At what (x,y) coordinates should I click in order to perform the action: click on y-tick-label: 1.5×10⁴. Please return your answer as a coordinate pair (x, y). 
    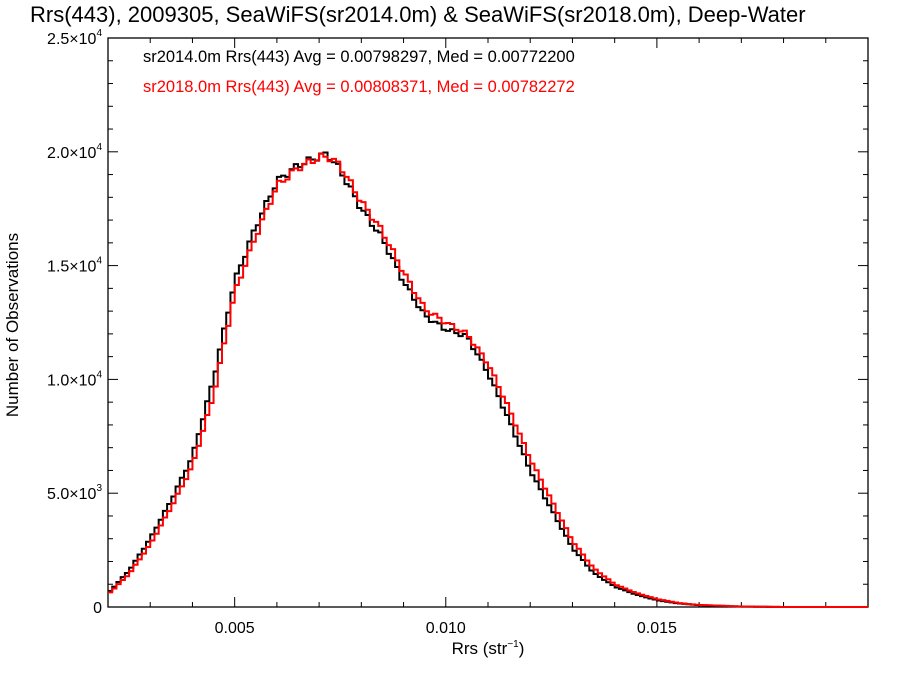
    Looking at the image, I should click on (74, 266).